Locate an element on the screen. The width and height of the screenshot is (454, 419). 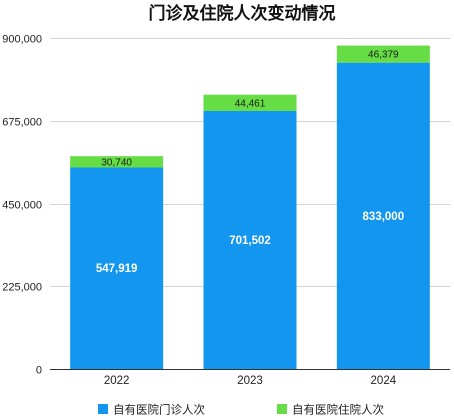
y-tick-label: 450,000 is located at coordinates (22, 206).